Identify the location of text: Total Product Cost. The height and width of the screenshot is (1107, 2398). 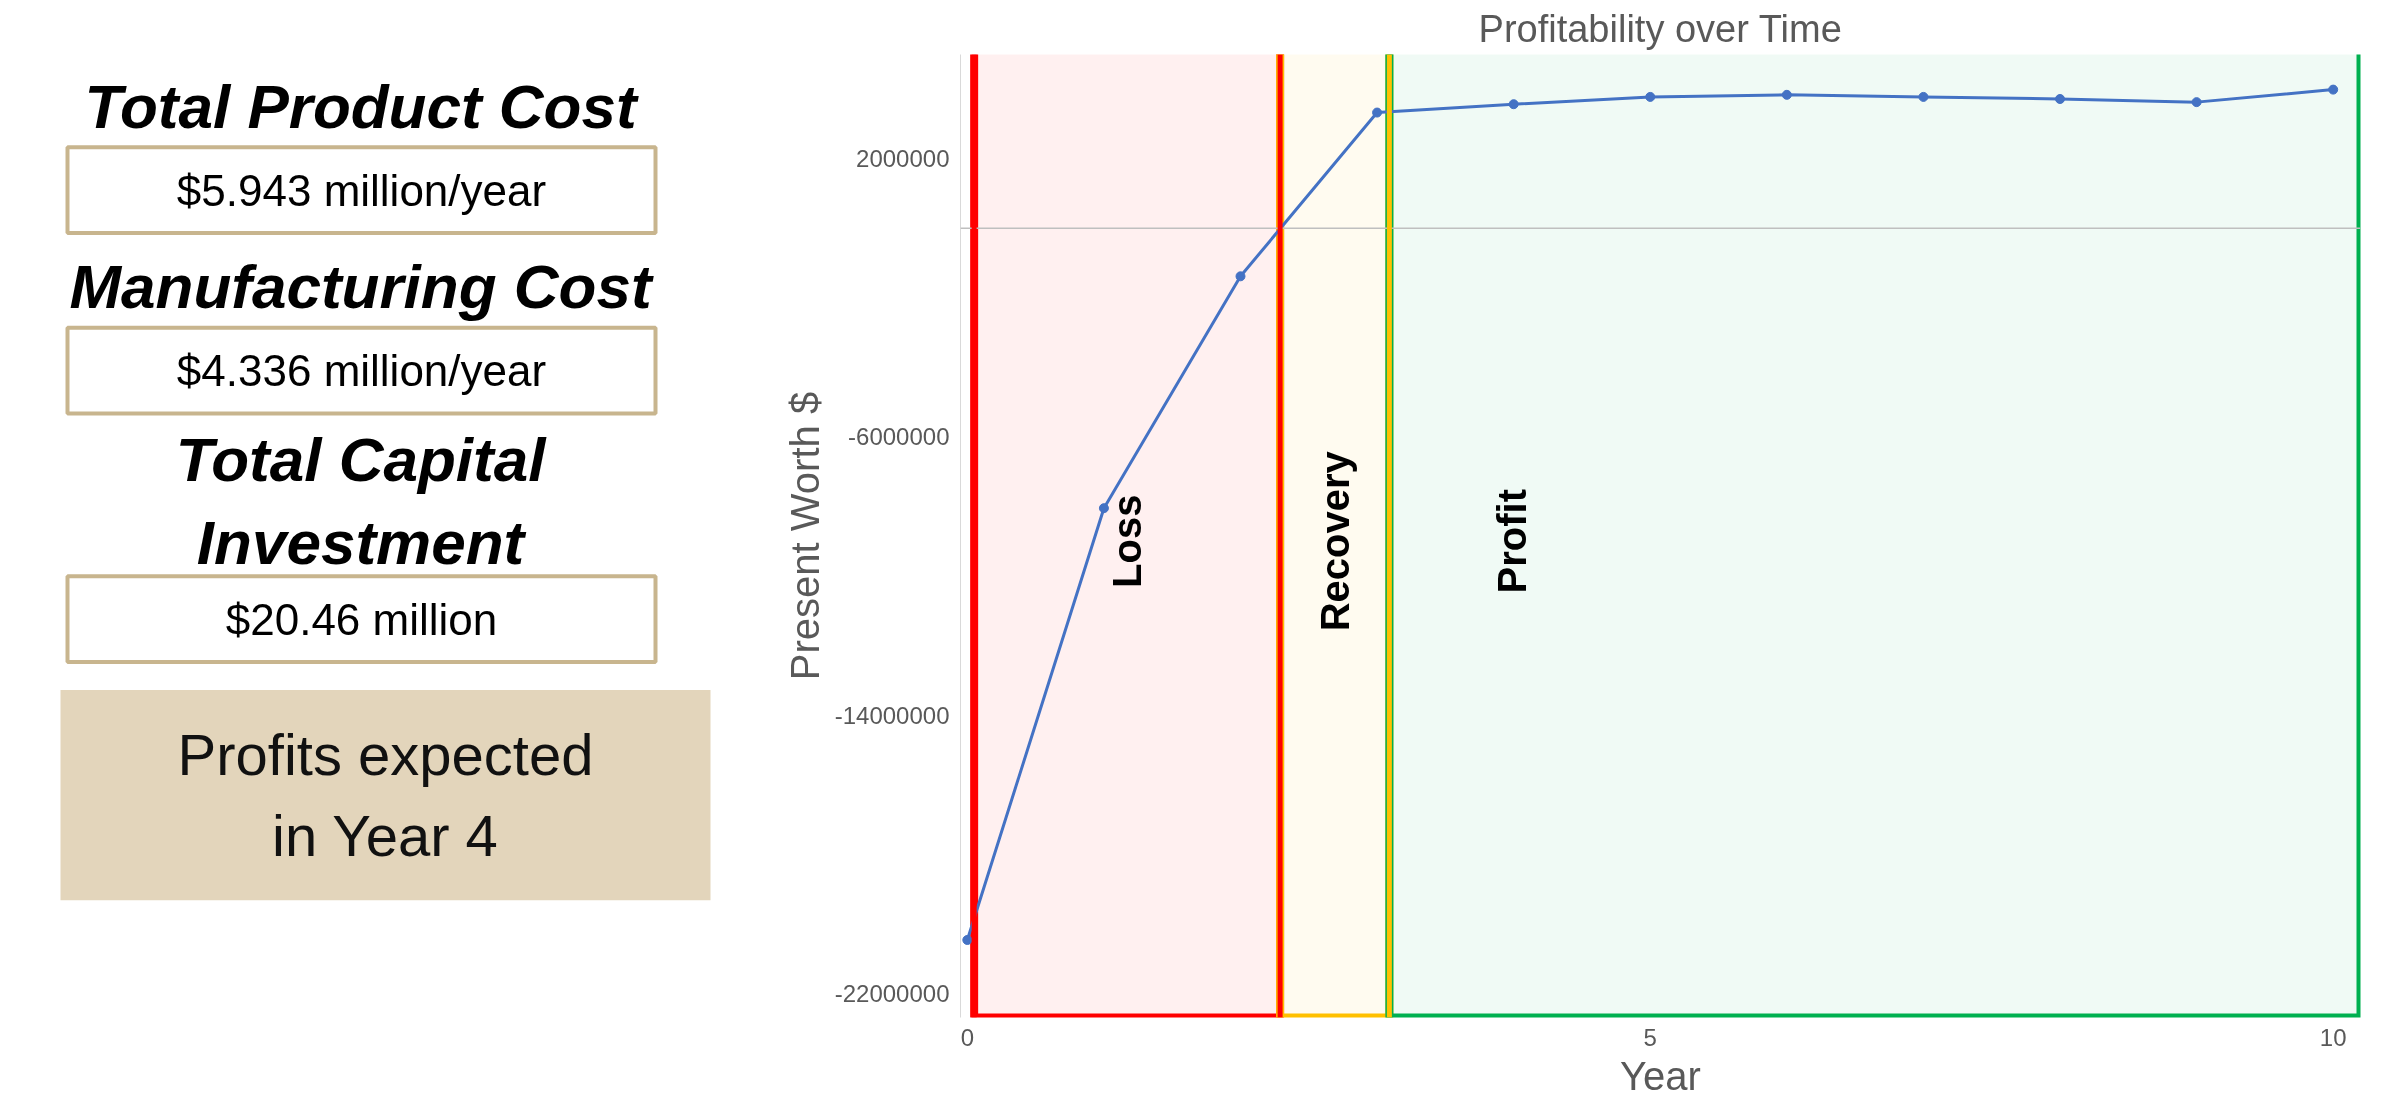
(361, 106).